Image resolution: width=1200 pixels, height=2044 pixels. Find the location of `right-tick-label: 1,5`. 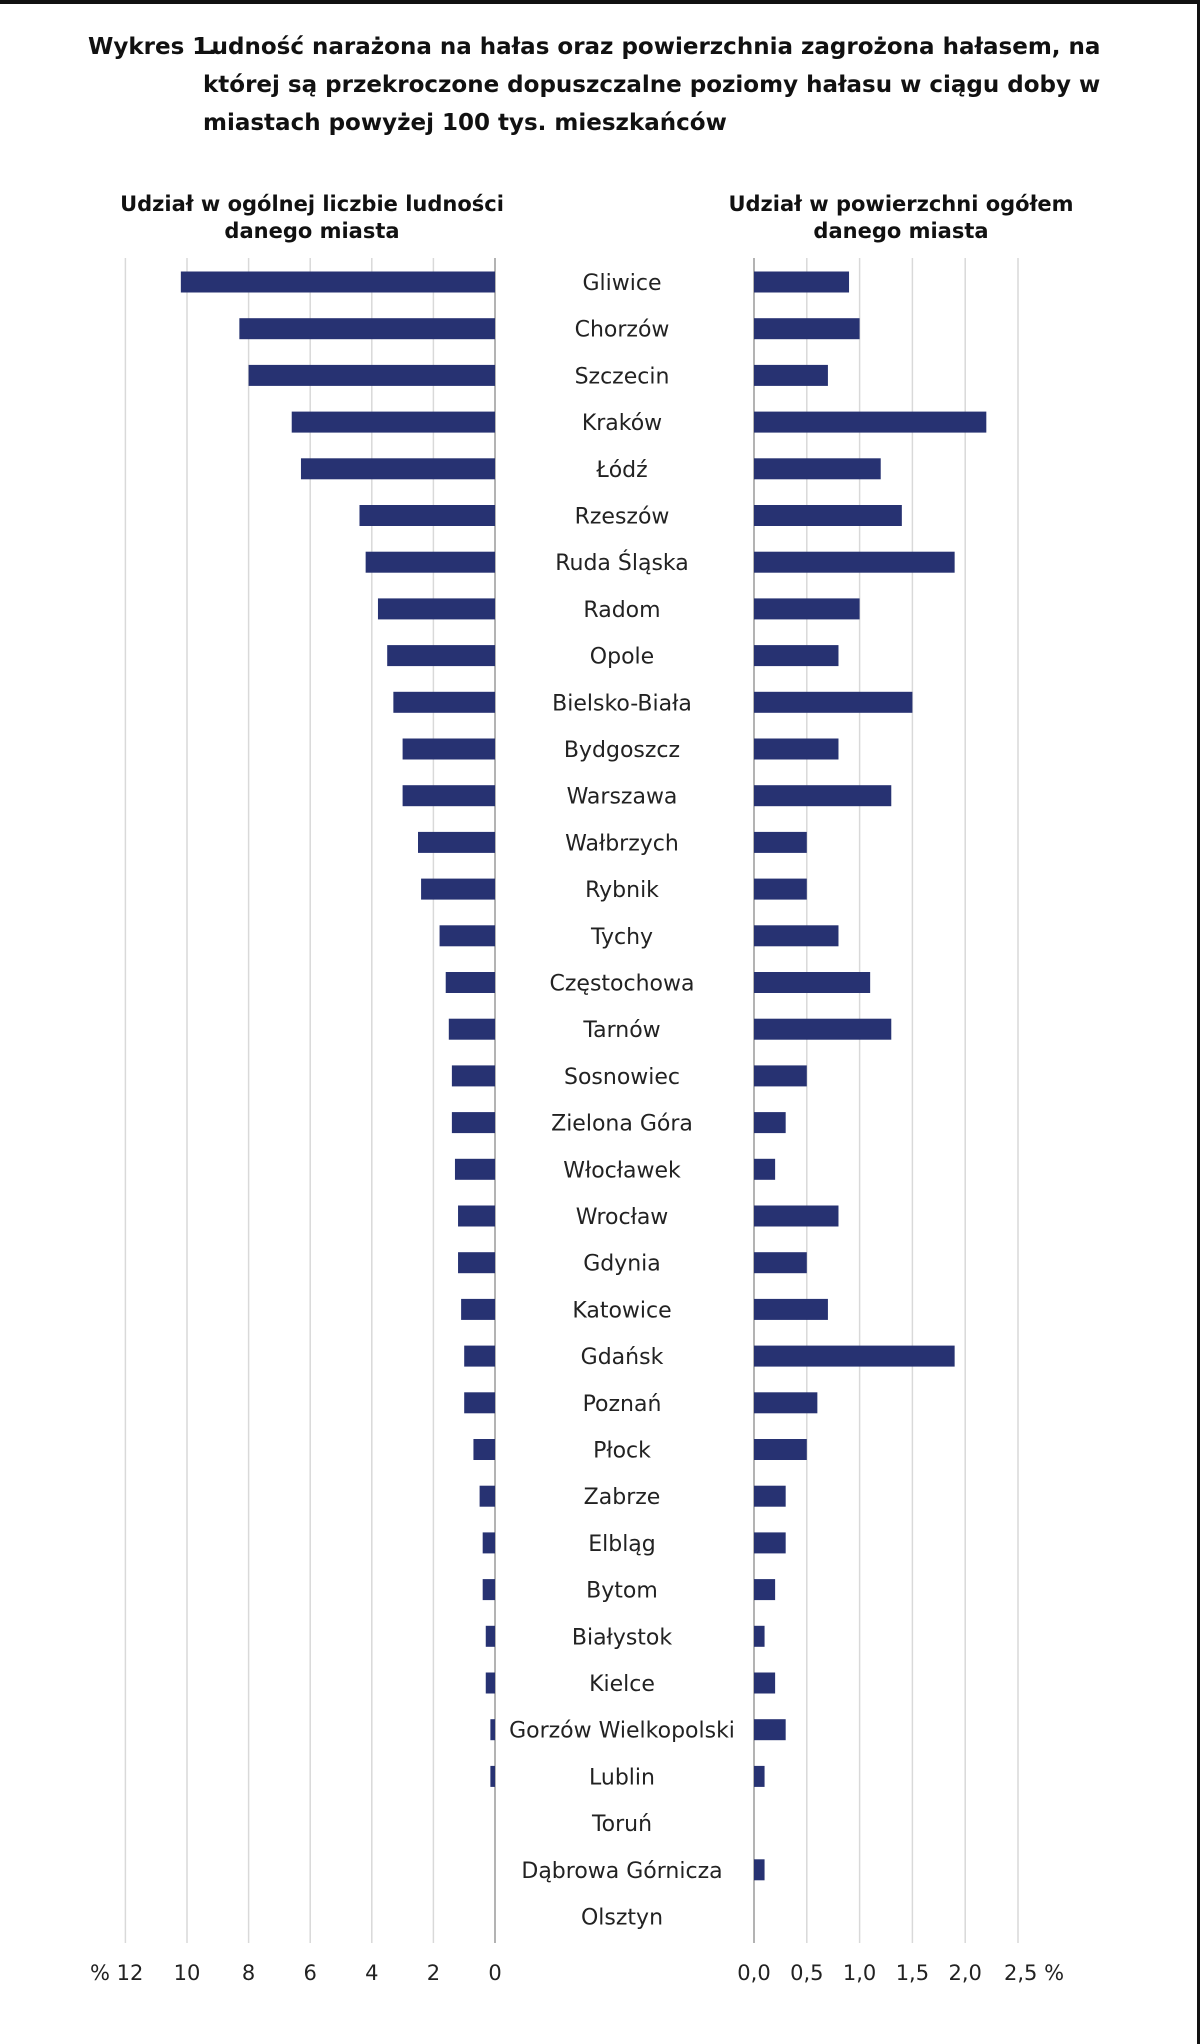

right-tick-label: 1,5 is located at coordinates (912, 1973).